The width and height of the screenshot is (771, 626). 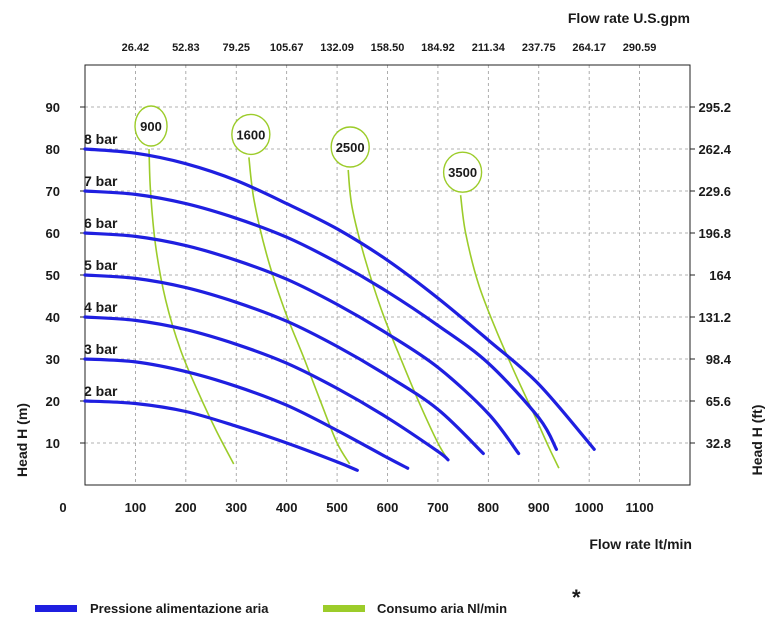 I want to click on pressure-label: 3 bar, so click(x=101, y=349).